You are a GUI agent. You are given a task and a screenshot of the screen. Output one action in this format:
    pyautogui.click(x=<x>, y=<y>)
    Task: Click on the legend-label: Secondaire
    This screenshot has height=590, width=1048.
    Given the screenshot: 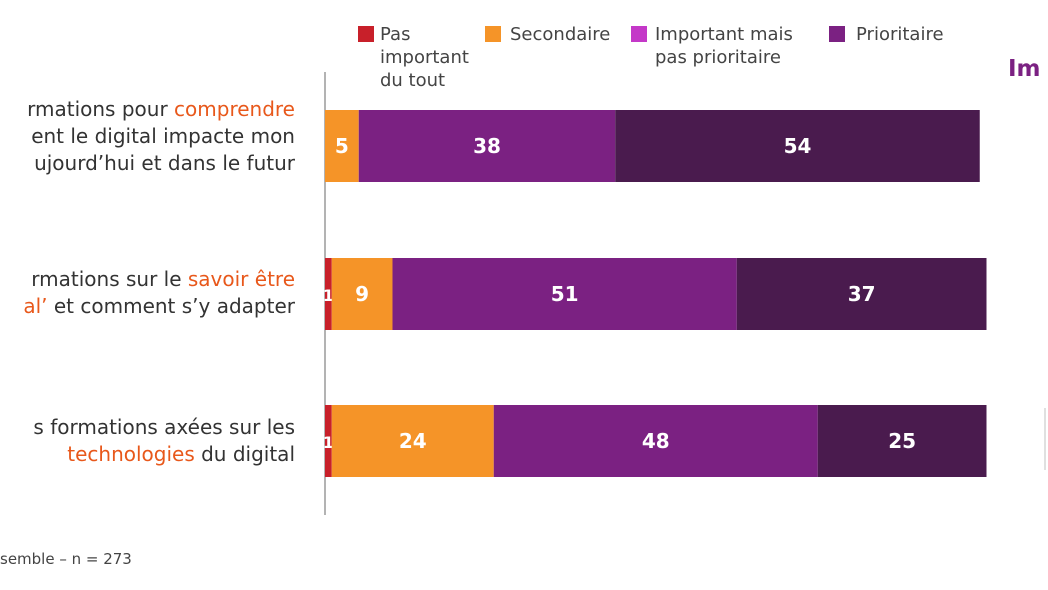 What is the action you would take?
    pyautogui.click(x=560, y=34)
    